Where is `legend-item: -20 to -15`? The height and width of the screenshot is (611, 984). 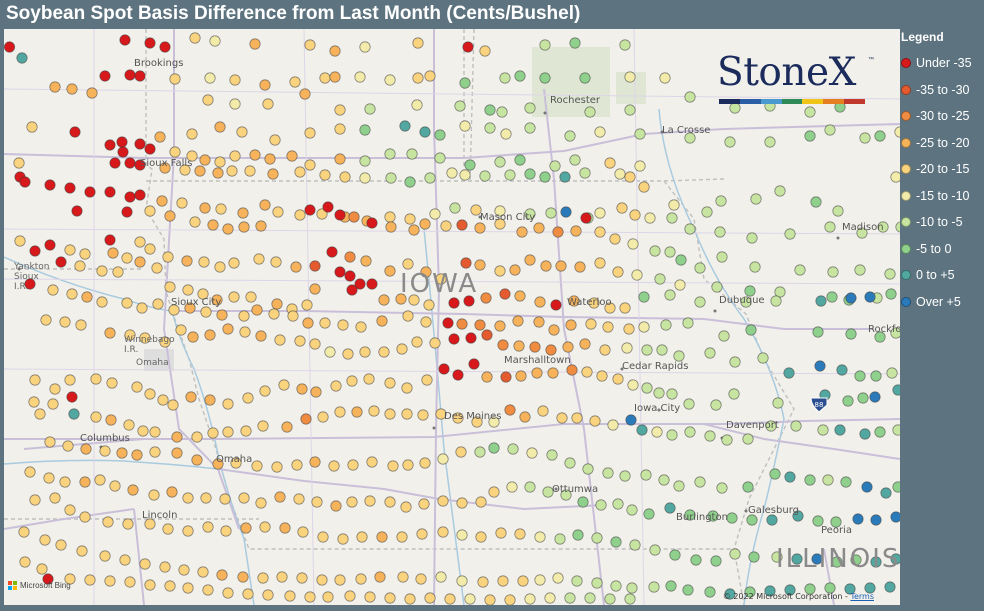 legend-item: -20 to -15 is located at coordinates (942, 169).